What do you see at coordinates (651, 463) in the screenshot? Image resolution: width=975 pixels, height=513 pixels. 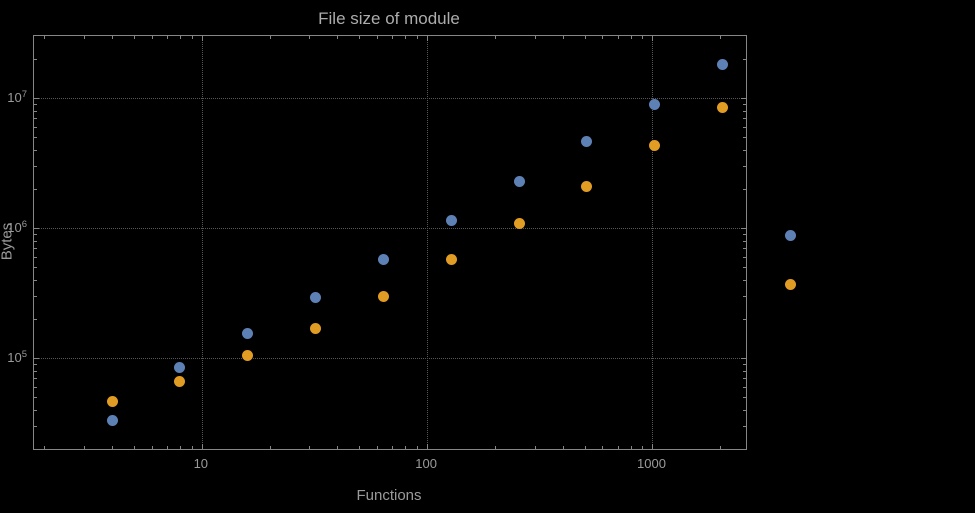 I see `x-tick-label: 1000` at bounding box center [651, 463].